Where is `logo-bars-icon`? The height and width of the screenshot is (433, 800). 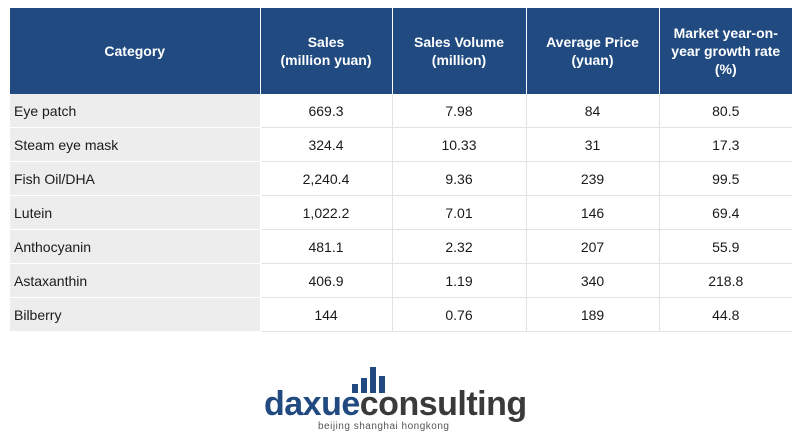 logo-bars-icon is located at coordinates (372, 380).